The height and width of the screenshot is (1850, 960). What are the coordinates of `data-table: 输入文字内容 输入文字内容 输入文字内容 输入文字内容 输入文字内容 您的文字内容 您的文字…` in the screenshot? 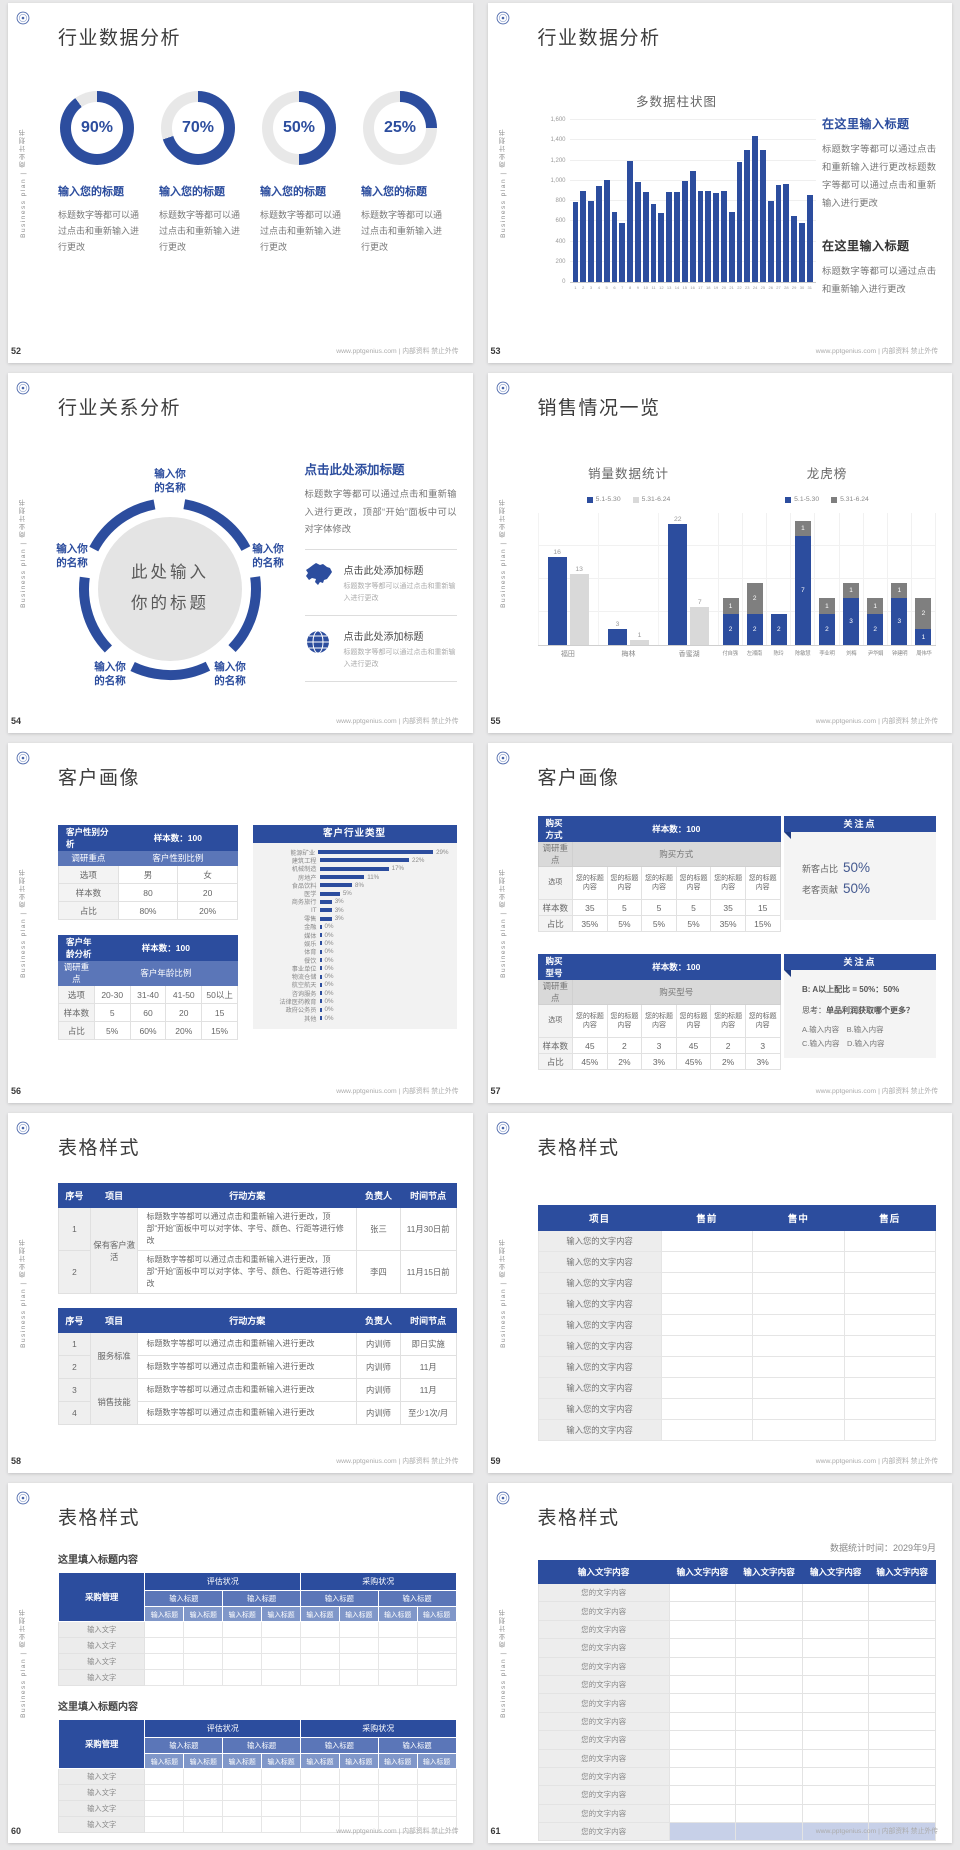 It's located at (737, 1701).